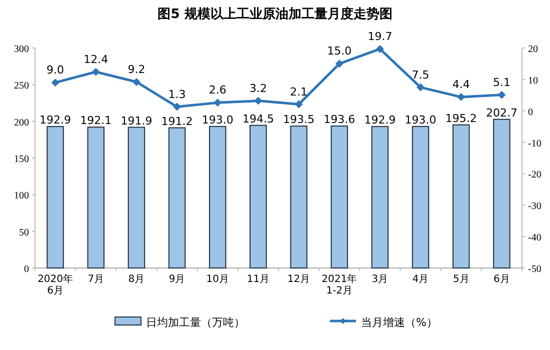 Image resolution: width=550 pixels, height=350 pixels. I want to click on data-label: 9.0, so click(55, 70).